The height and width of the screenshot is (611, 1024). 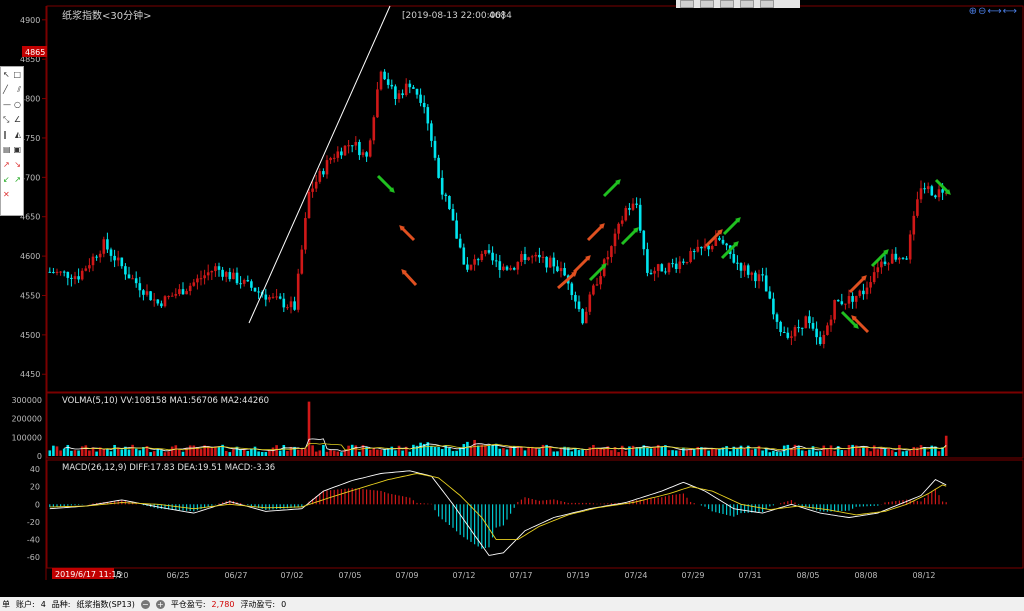 I want to click on x-axis-label: 08/12, so click(x=923, y=575).